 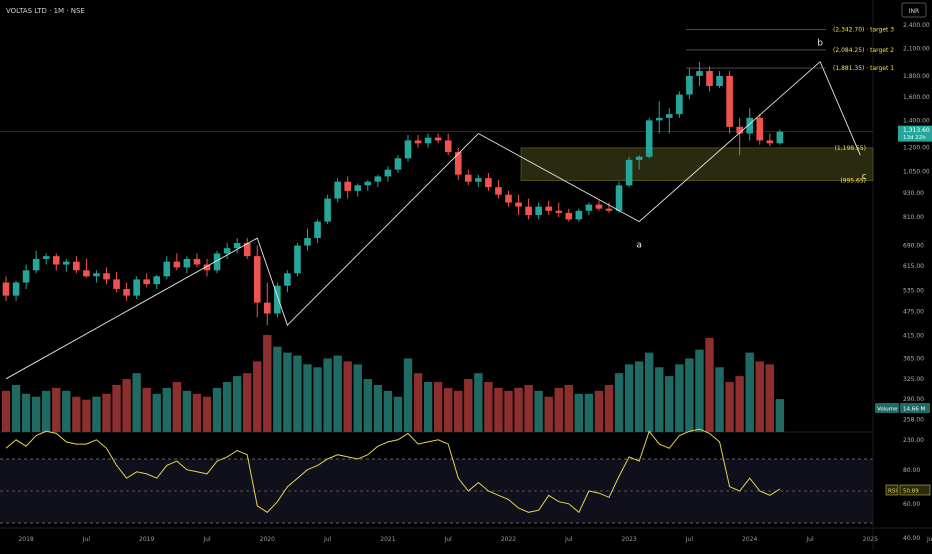 What do you see at coordinates (913, 193) in the screenshot?
I see `price-tick-label: 930.00` at bounding box center [913, 193].